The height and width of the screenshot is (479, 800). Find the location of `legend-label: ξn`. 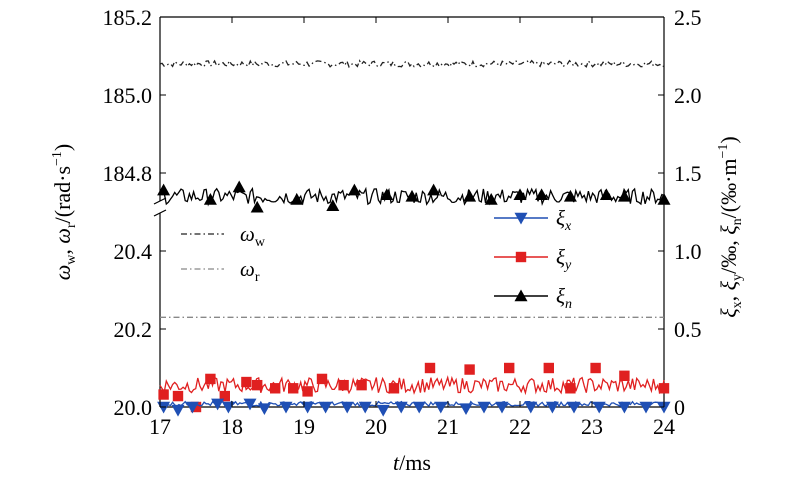

legend-label: ξn is located at coordinates (564, 298).